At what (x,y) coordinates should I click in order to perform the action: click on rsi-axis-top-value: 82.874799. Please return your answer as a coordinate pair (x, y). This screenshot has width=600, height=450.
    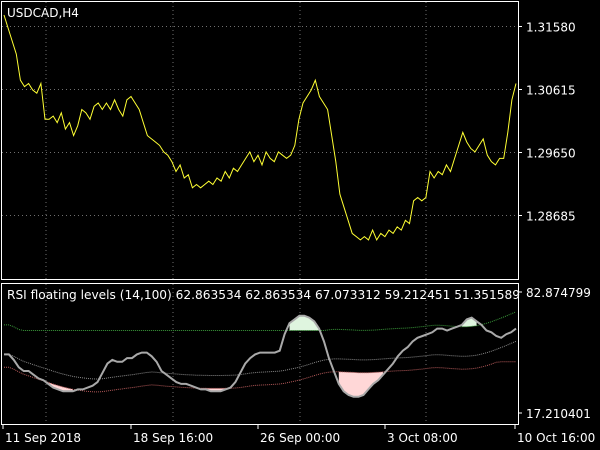
    Looking at the image, I should click on (558, 293).